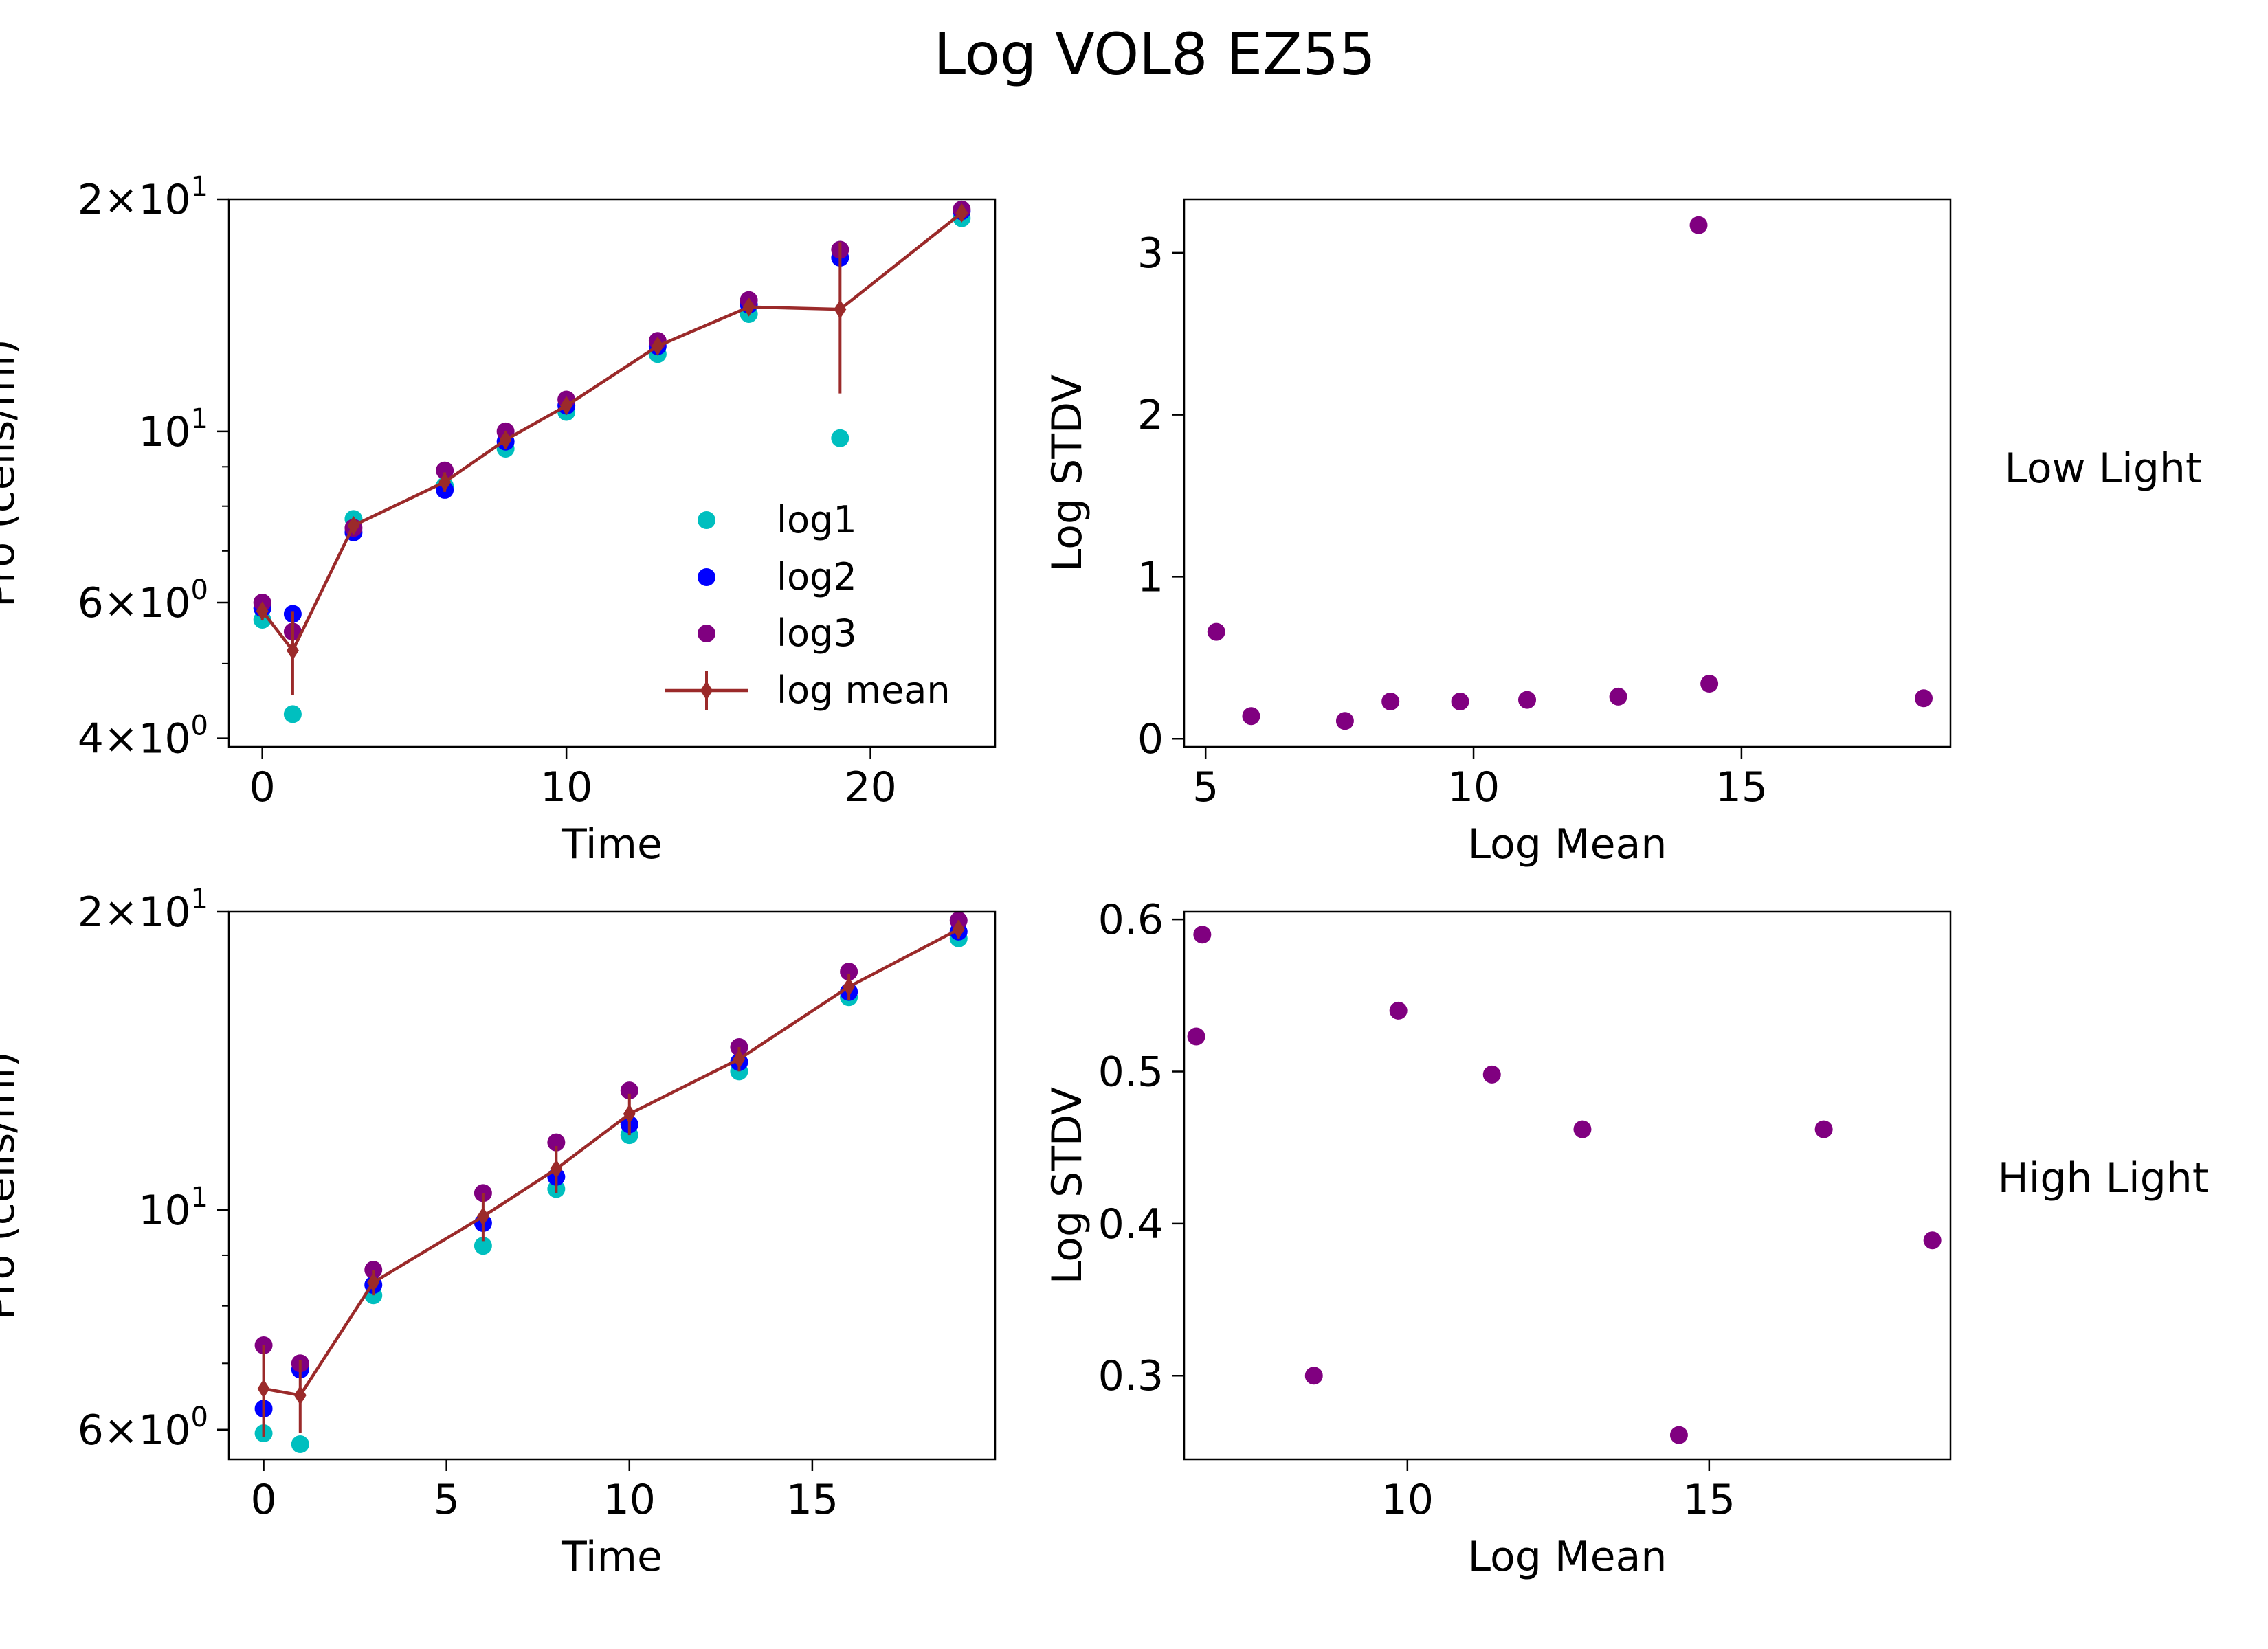 This screenshot has height=1649, width=2268. What do you see at coordinates (1131, 1376) in the screenshot?
I see `y-tick-label: 0.3` at bounding box center [1131, 1376].